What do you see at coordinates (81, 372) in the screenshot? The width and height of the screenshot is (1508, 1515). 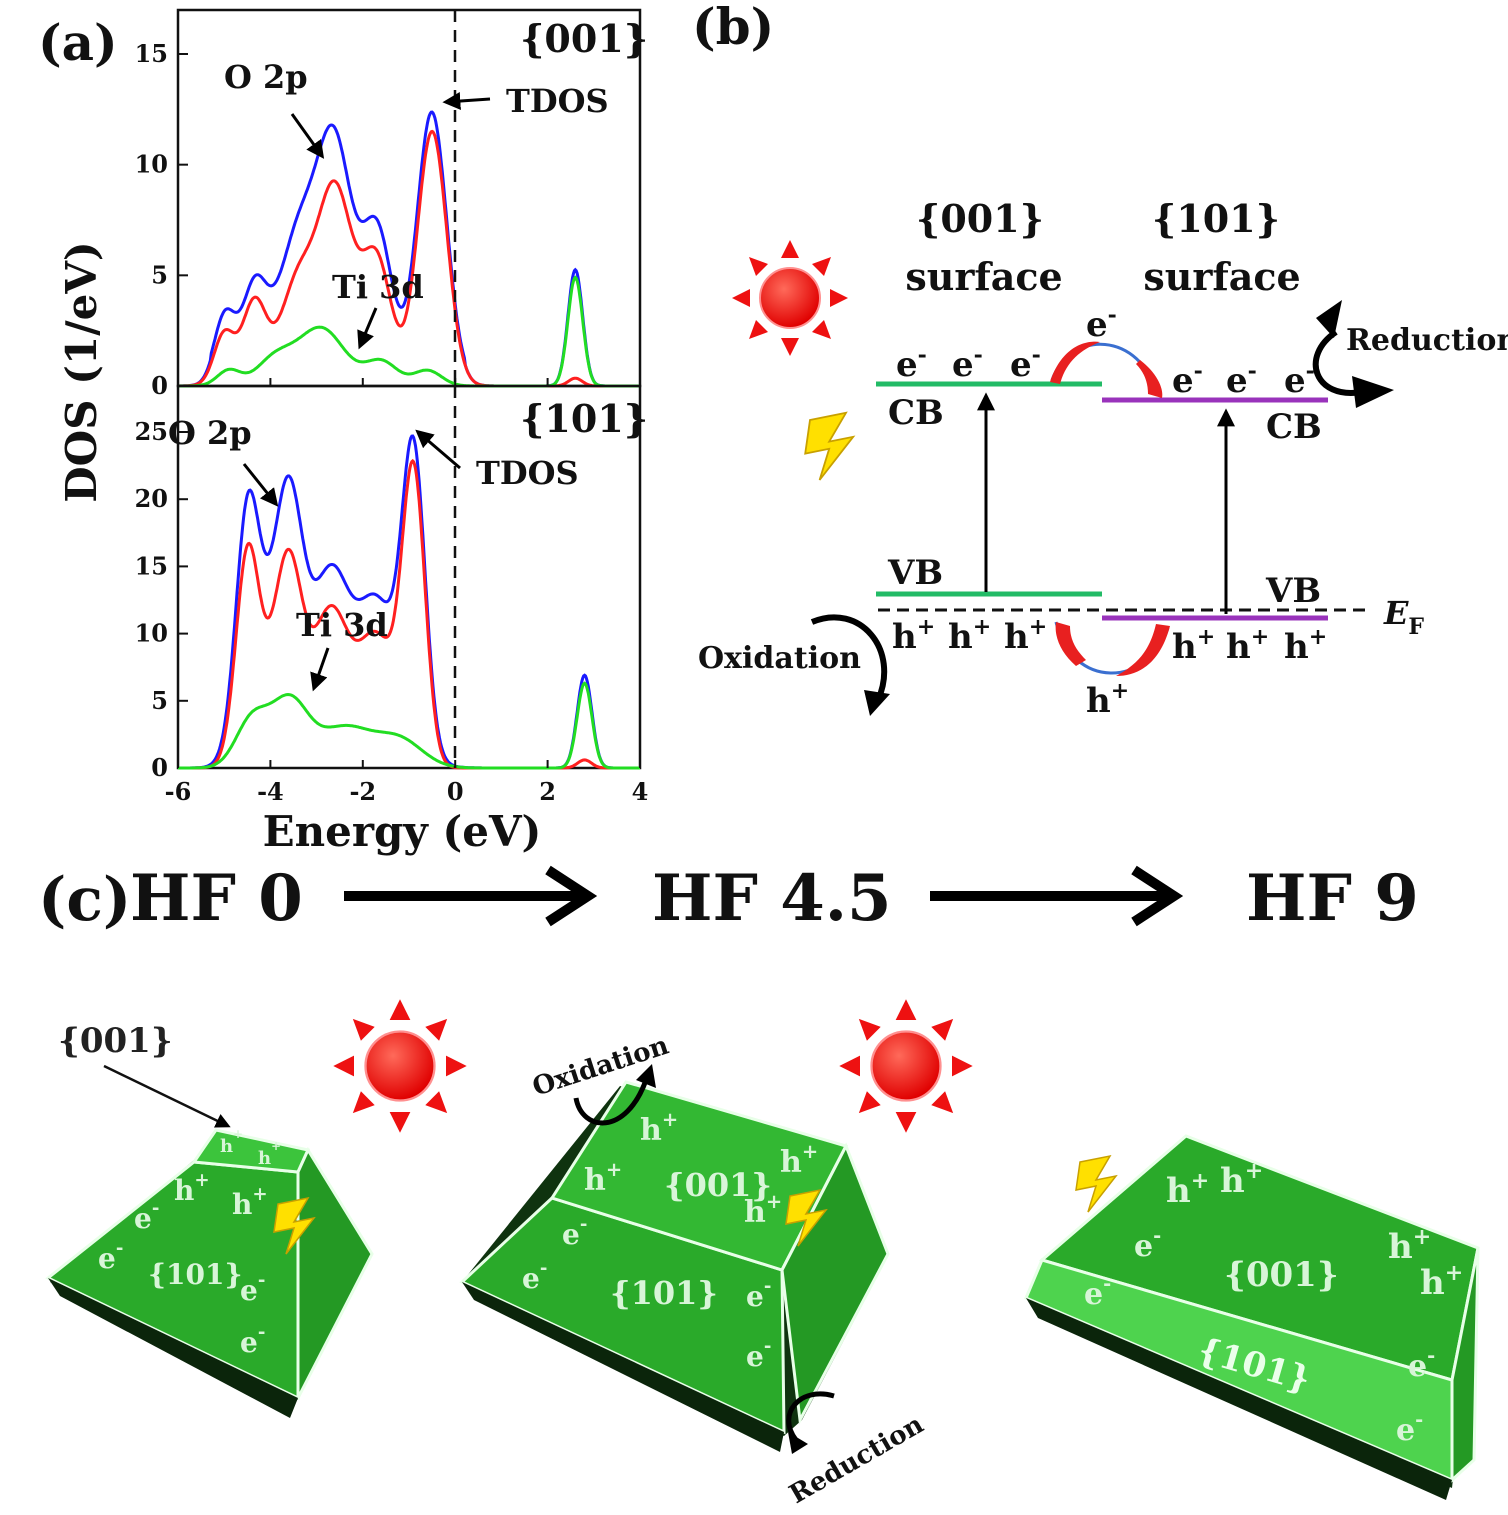 I see `dos-y-axis-title: DOS (1/eV)` at bounding box center [81, 372].